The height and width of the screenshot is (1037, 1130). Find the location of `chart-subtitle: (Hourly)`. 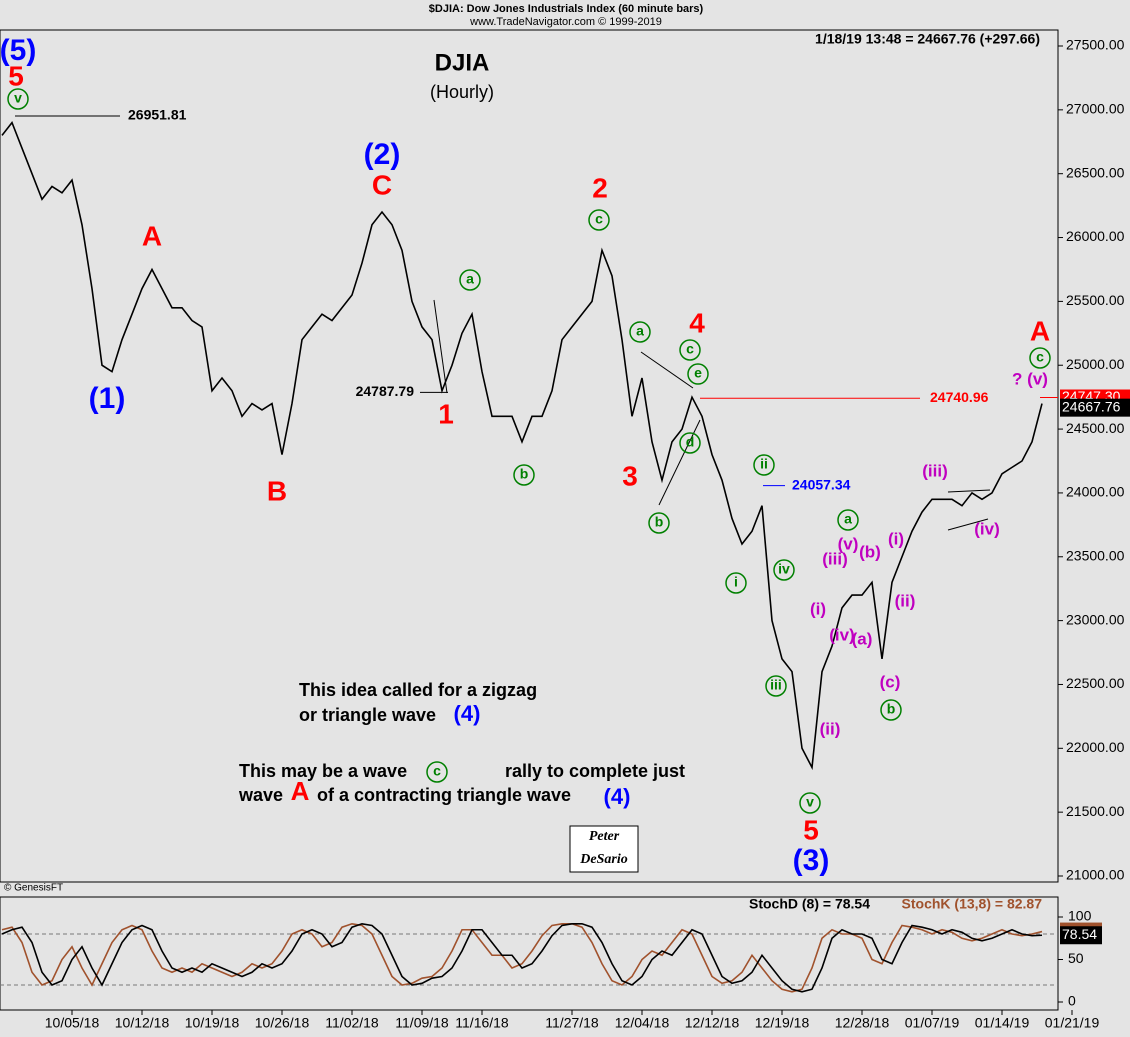

chart-subtitle: (Hourly) is located at coordinates (462, 92).